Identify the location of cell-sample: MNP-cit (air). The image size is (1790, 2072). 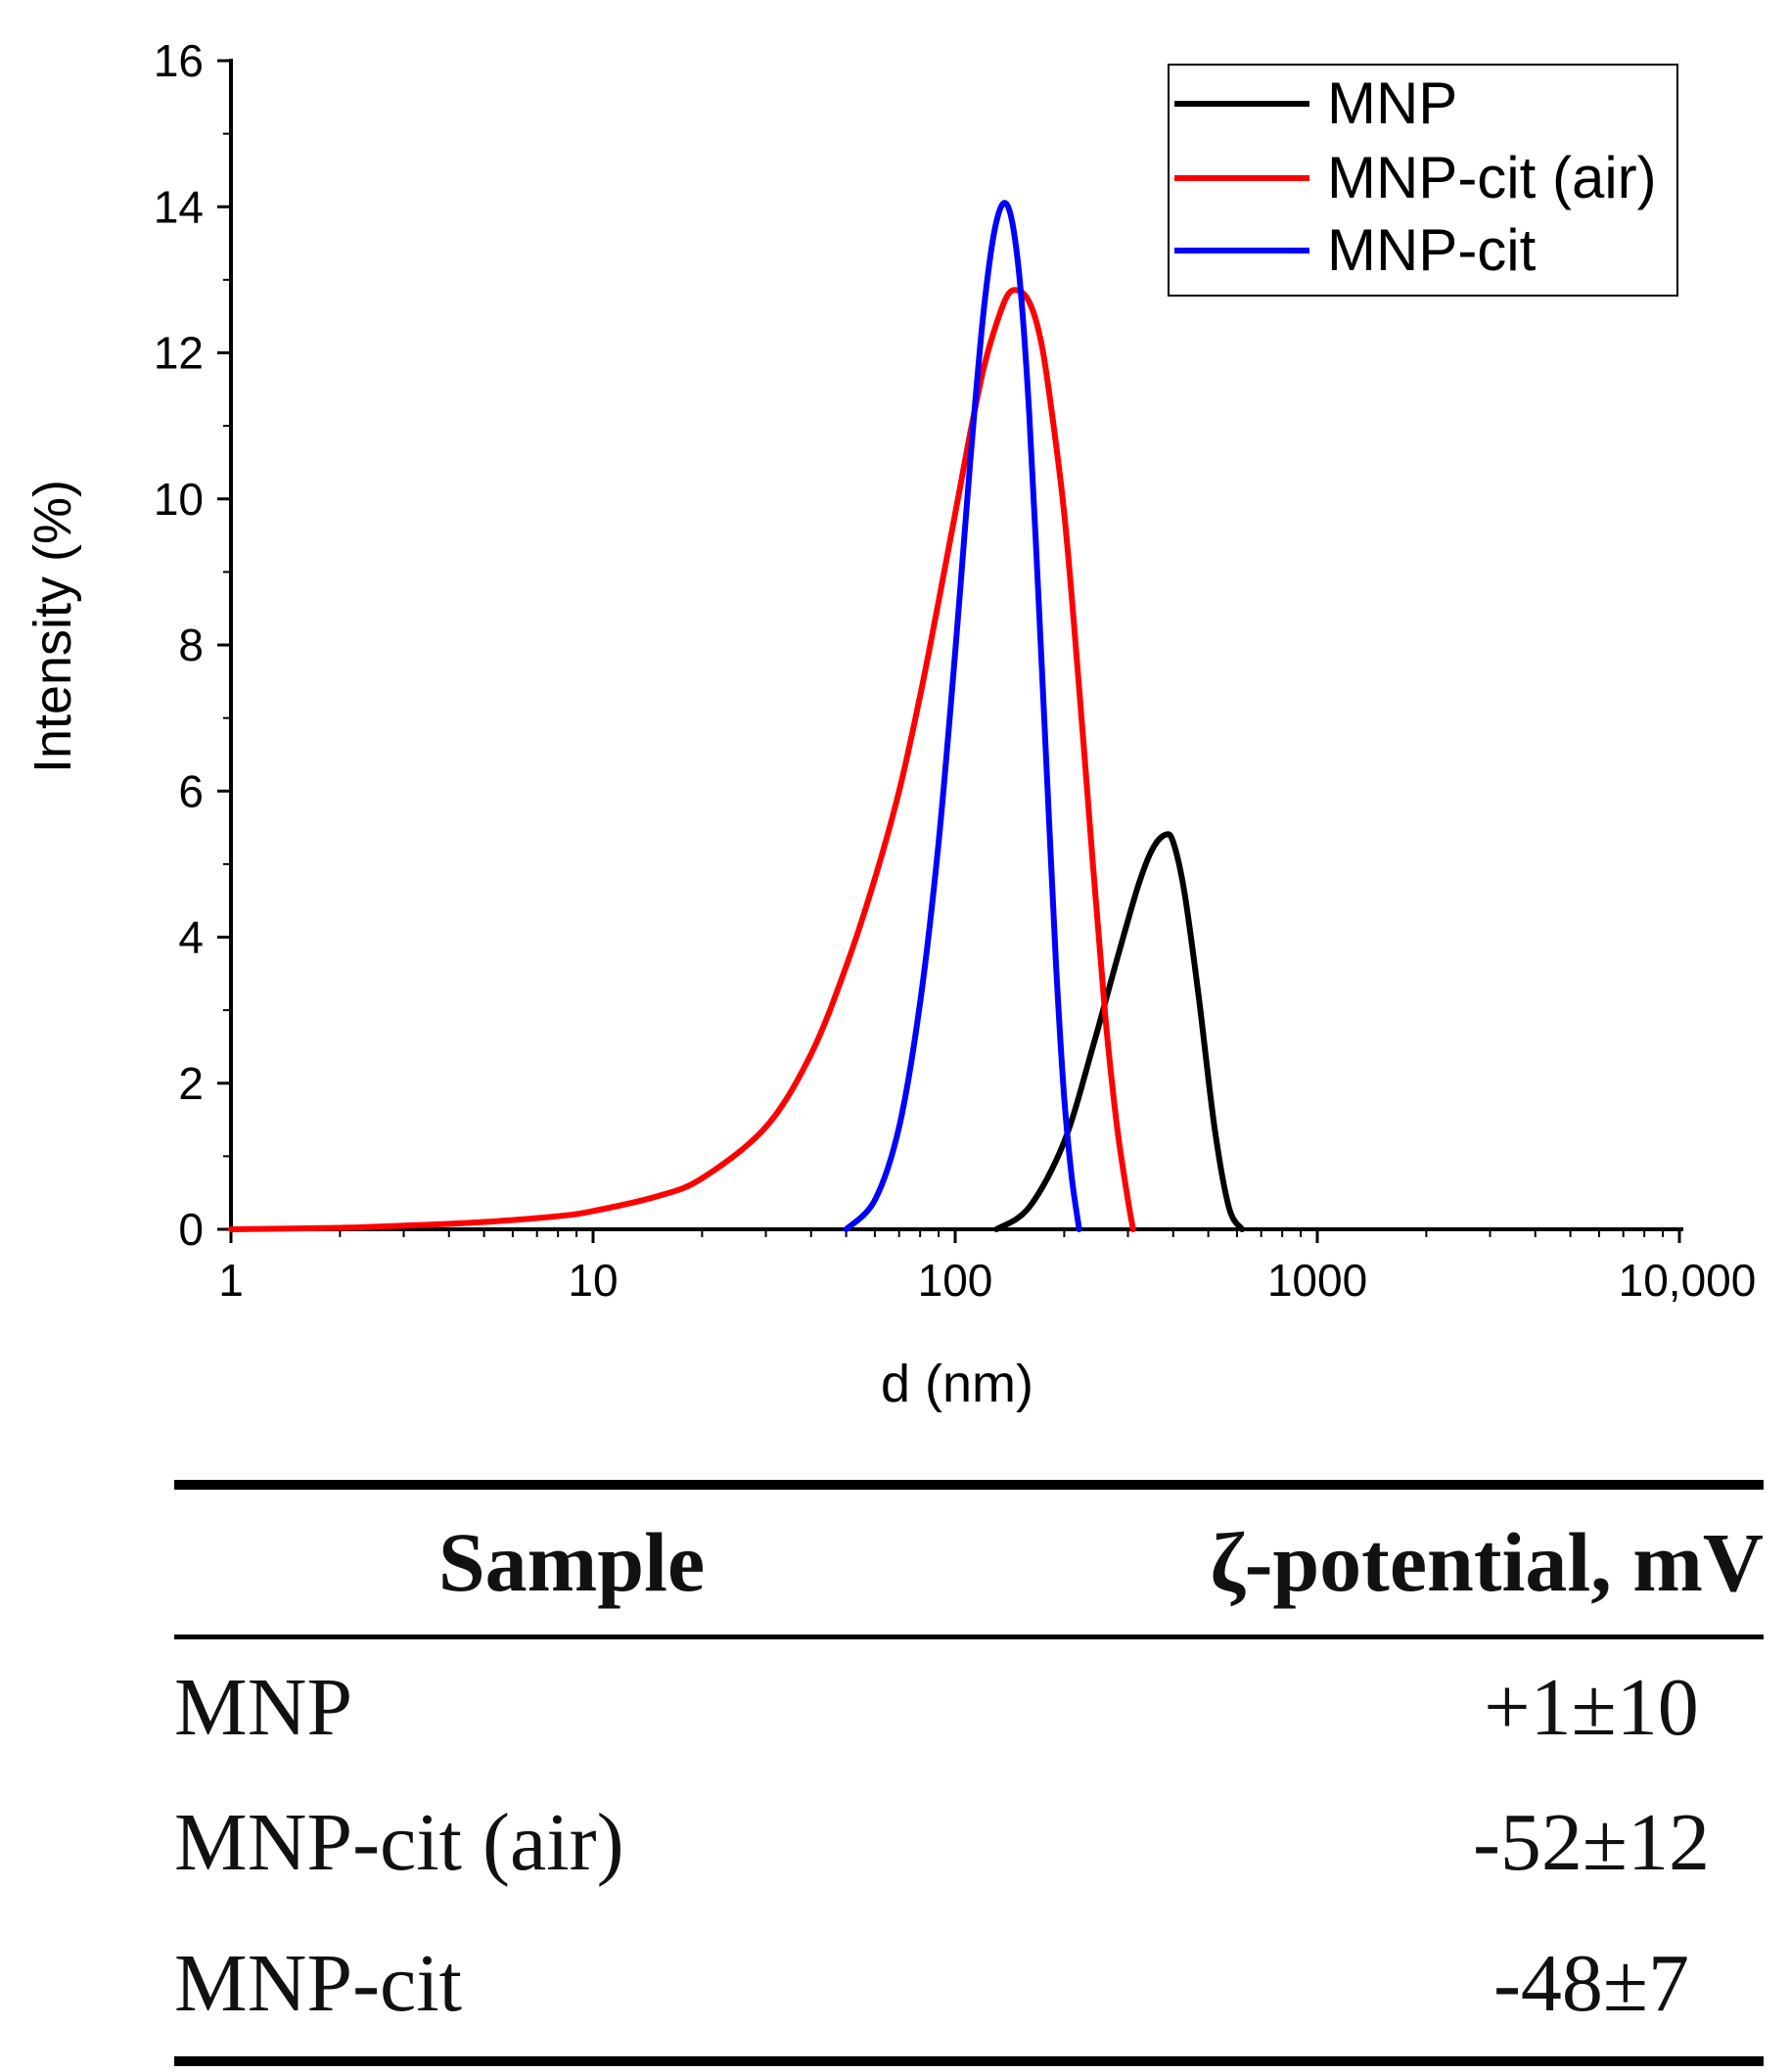
(399, 1842).